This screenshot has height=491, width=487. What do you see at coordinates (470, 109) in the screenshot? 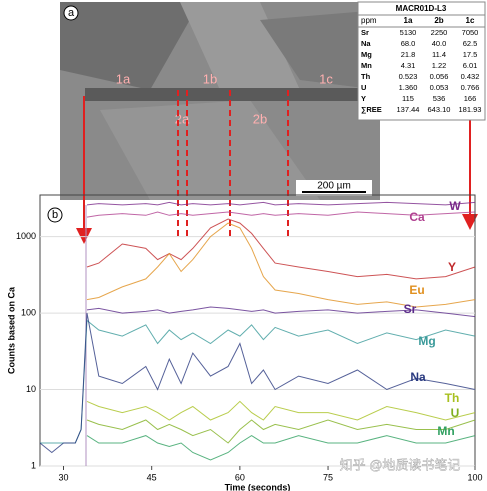
I see `table-cell: 181.93` at bounding box center [470, 109].